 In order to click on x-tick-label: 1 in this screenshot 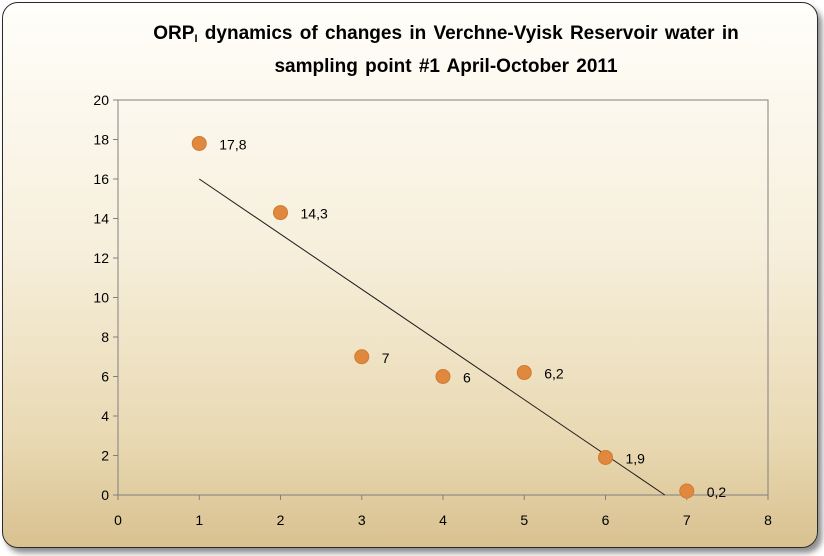, I will do `click(199, 520)`.